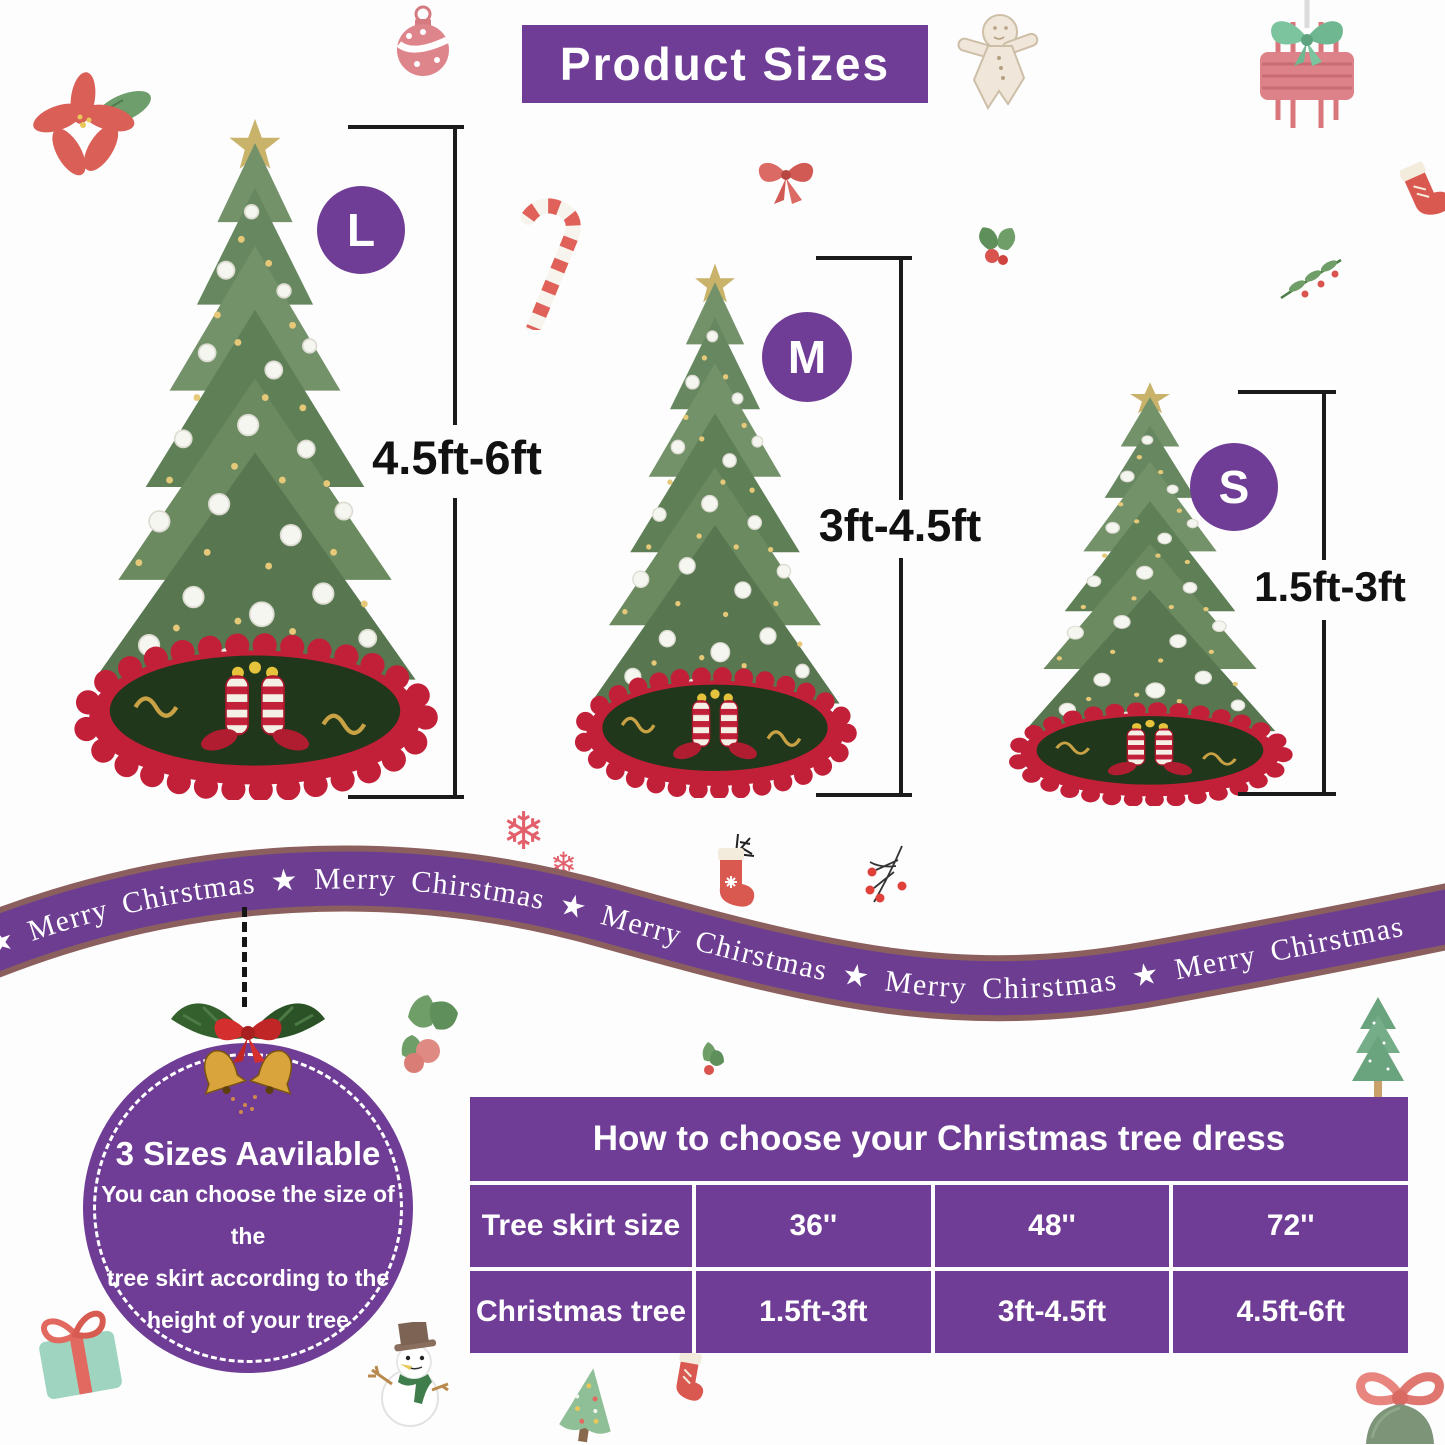 This screenshot has height=1445, width=1445. I want to click on table-cell: 1.5ft-3ft, so click(813, 1312).